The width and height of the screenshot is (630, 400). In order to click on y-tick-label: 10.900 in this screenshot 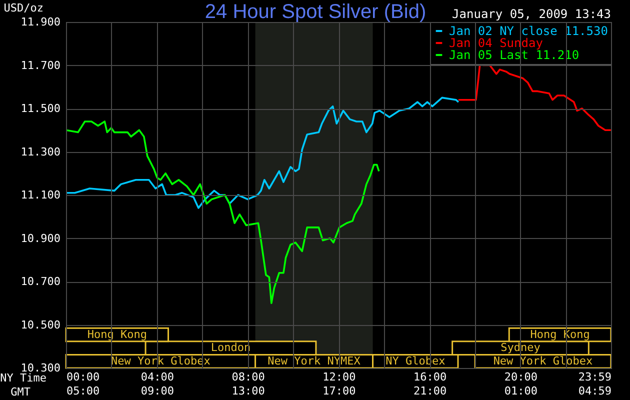, I will do `click(40, 238)`.